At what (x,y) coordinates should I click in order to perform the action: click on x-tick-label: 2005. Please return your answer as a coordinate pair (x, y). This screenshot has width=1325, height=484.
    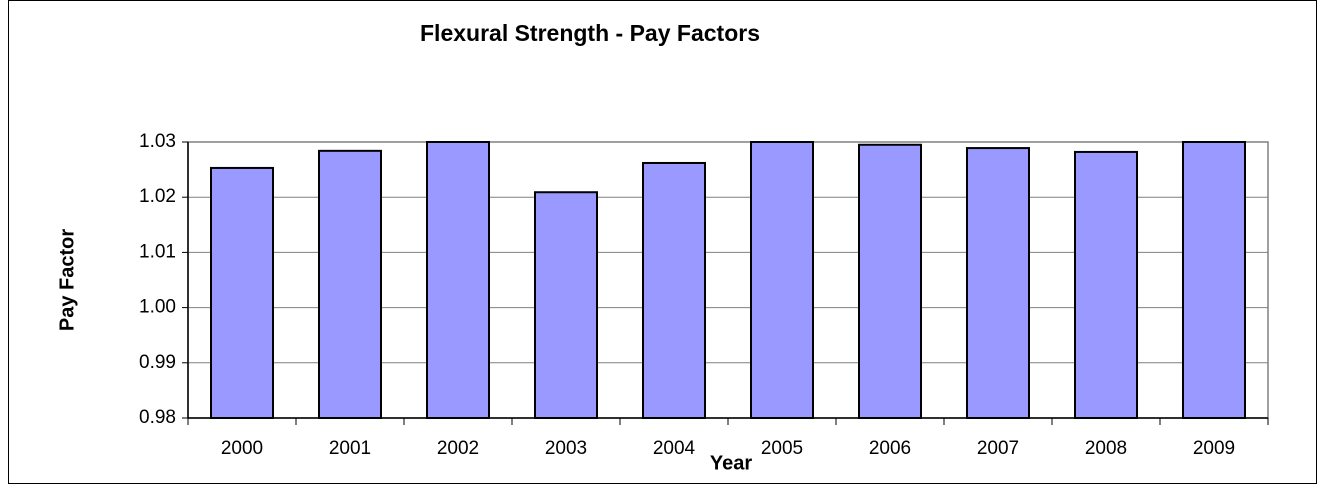
    Looking at the image, I should click on (782, 448).